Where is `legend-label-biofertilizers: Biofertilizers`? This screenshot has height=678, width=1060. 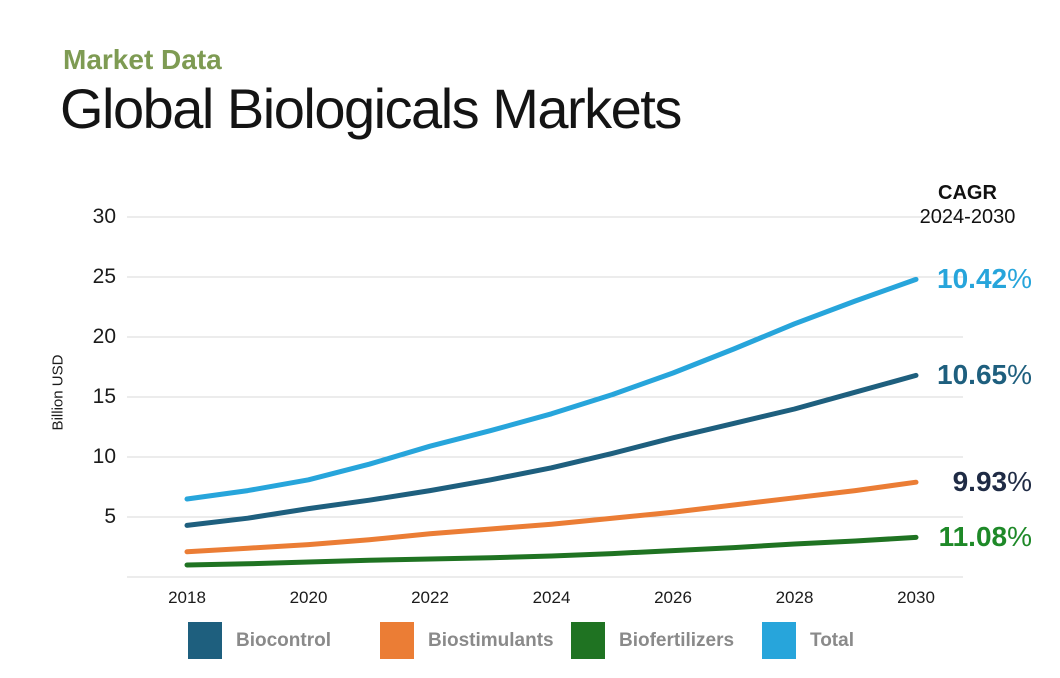
legend-label-biofertilizers: Biofertilizers is located at coordinates (677, 640).